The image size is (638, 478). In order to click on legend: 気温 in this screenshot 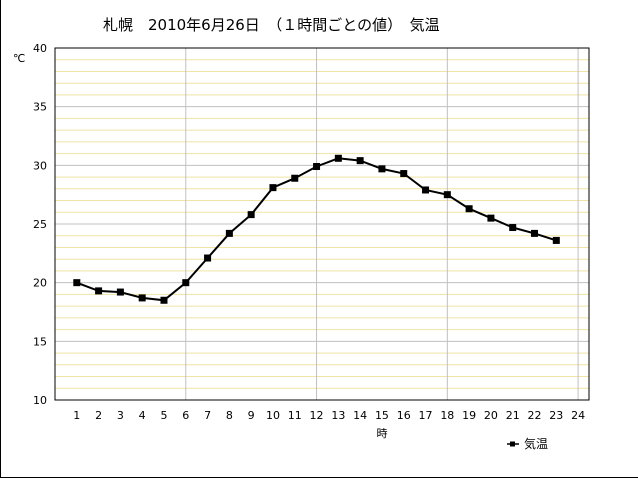, I will do `click(527, 443)`.